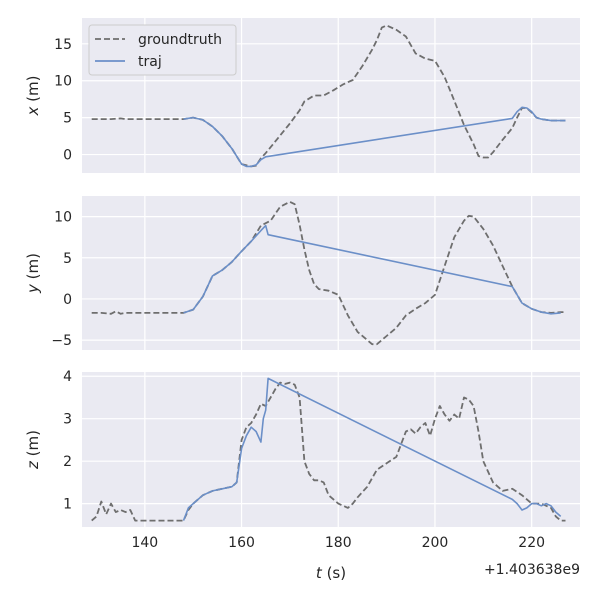  Describe the element at coordinates (338, 543) in the screenshot. I see `x-tick-label: 180` at that location.